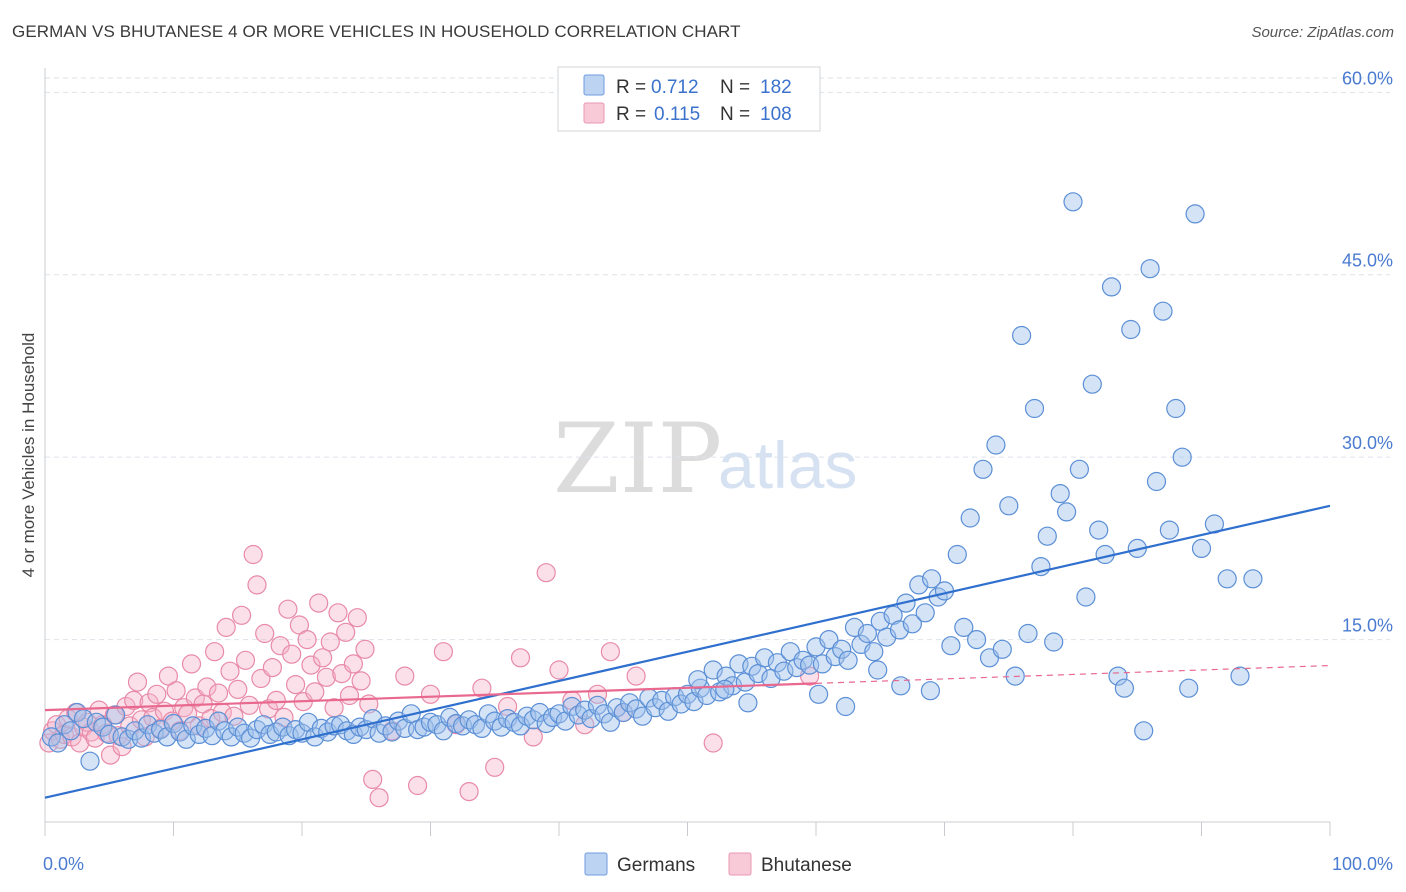 This screenshot has height=892, width=1406. What do you see at coordinates (776, 87) in the screenshot?
I see `legend-n-value-germans: 182` at bounding box center [776, 87].